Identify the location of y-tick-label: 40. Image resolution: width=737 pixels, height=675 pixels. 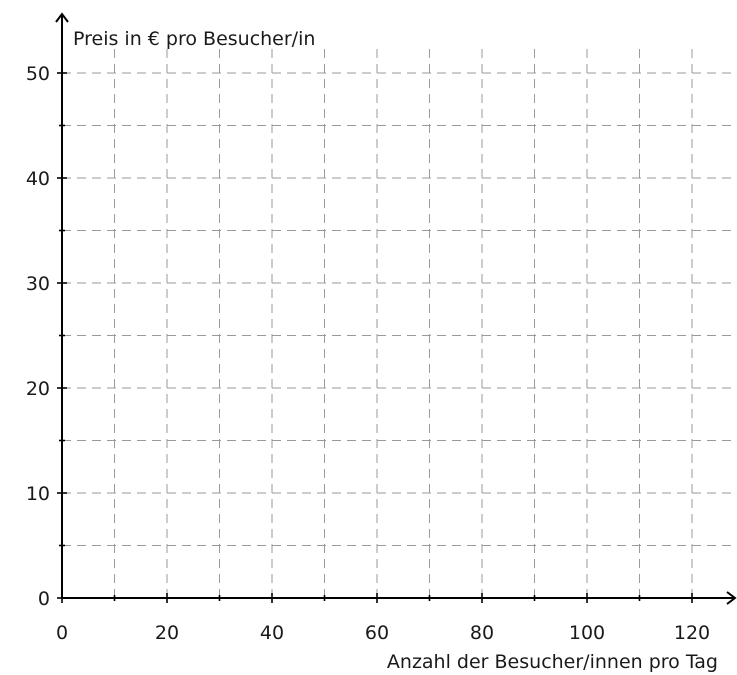
(38, 179).